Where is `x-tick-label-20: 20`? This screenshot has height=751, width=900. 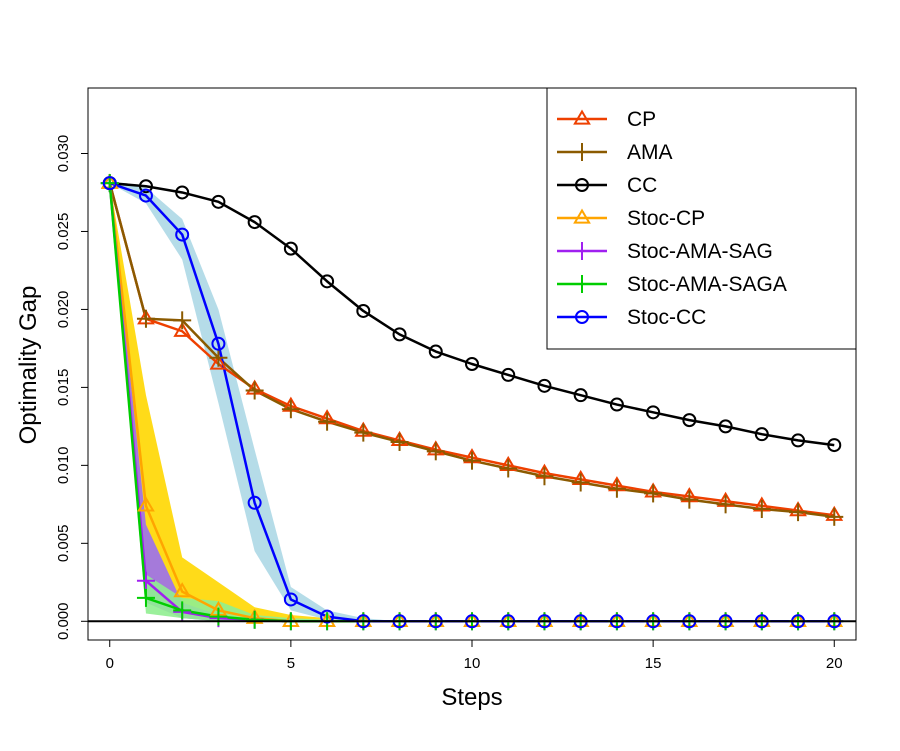
x-tick-label-20: 20 is located at coordinates (834, 663).